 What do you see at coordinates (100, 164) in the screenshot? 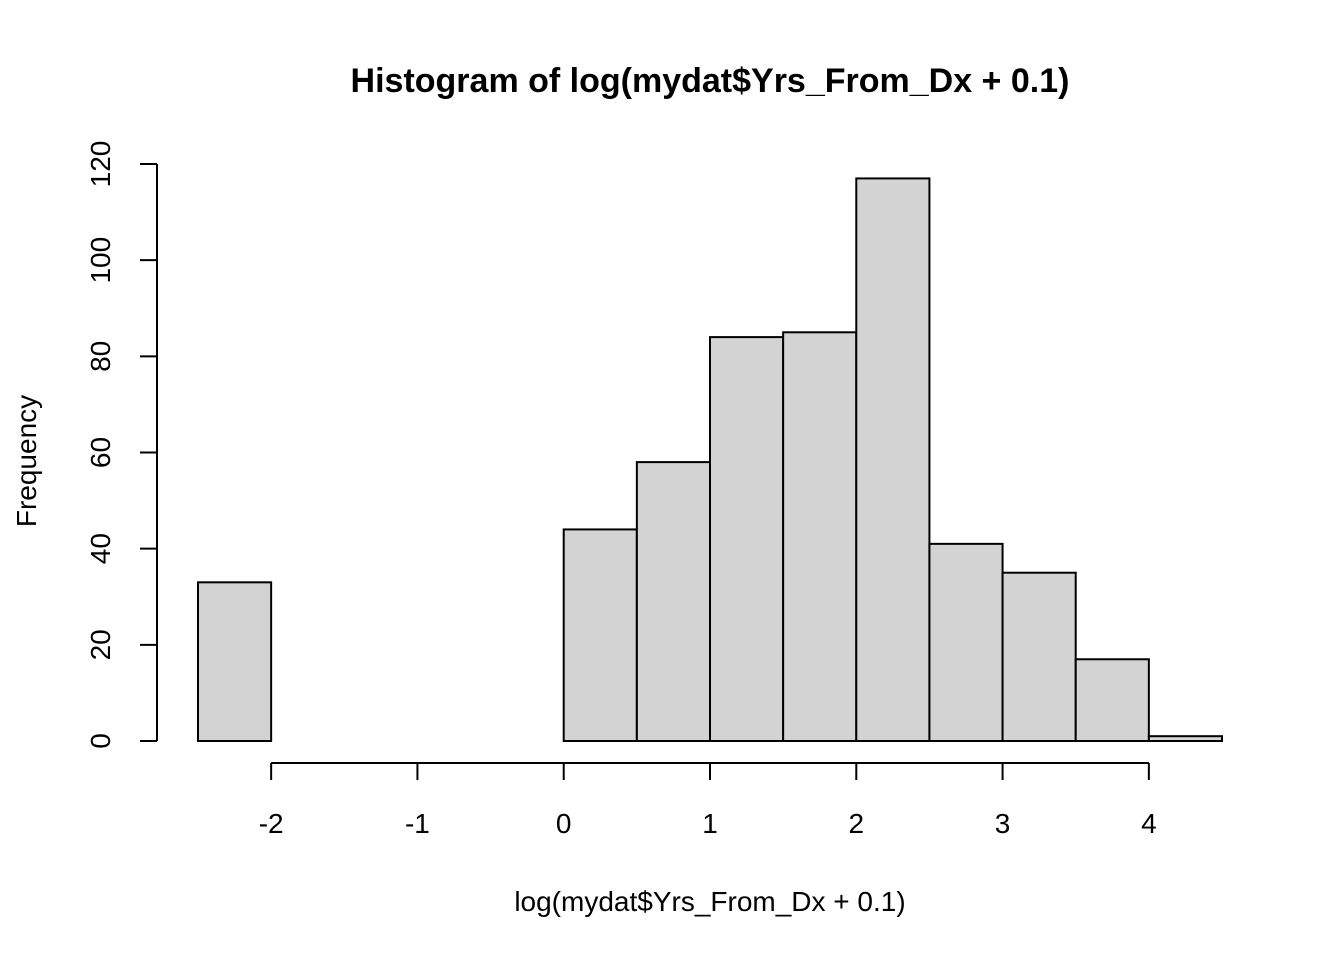
I see `y-tick-label: 120` at bounding box center [100, 164].